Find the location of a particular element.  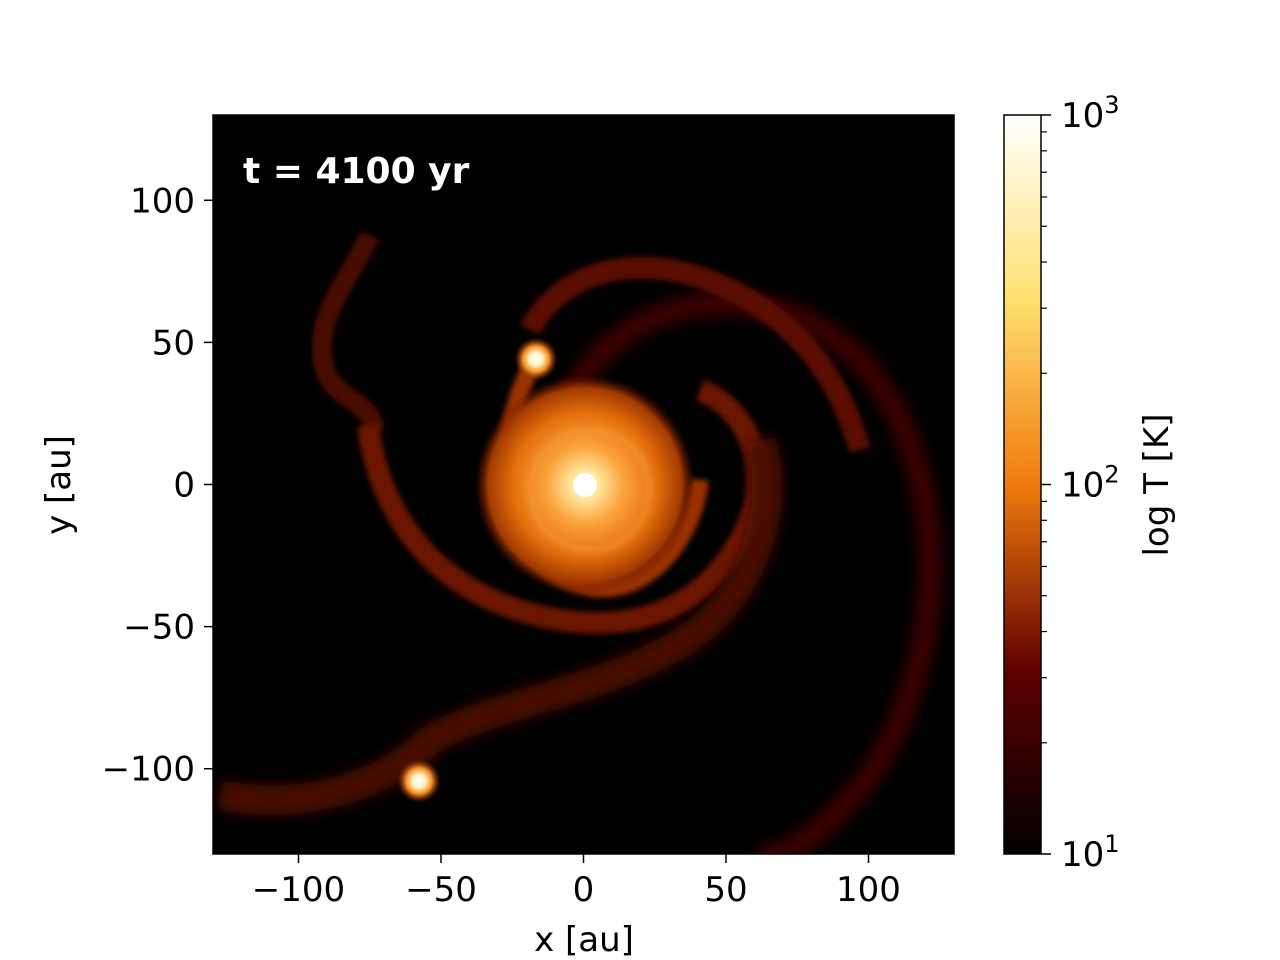

colorbar-gradient is located at coordinates (1022, 484).